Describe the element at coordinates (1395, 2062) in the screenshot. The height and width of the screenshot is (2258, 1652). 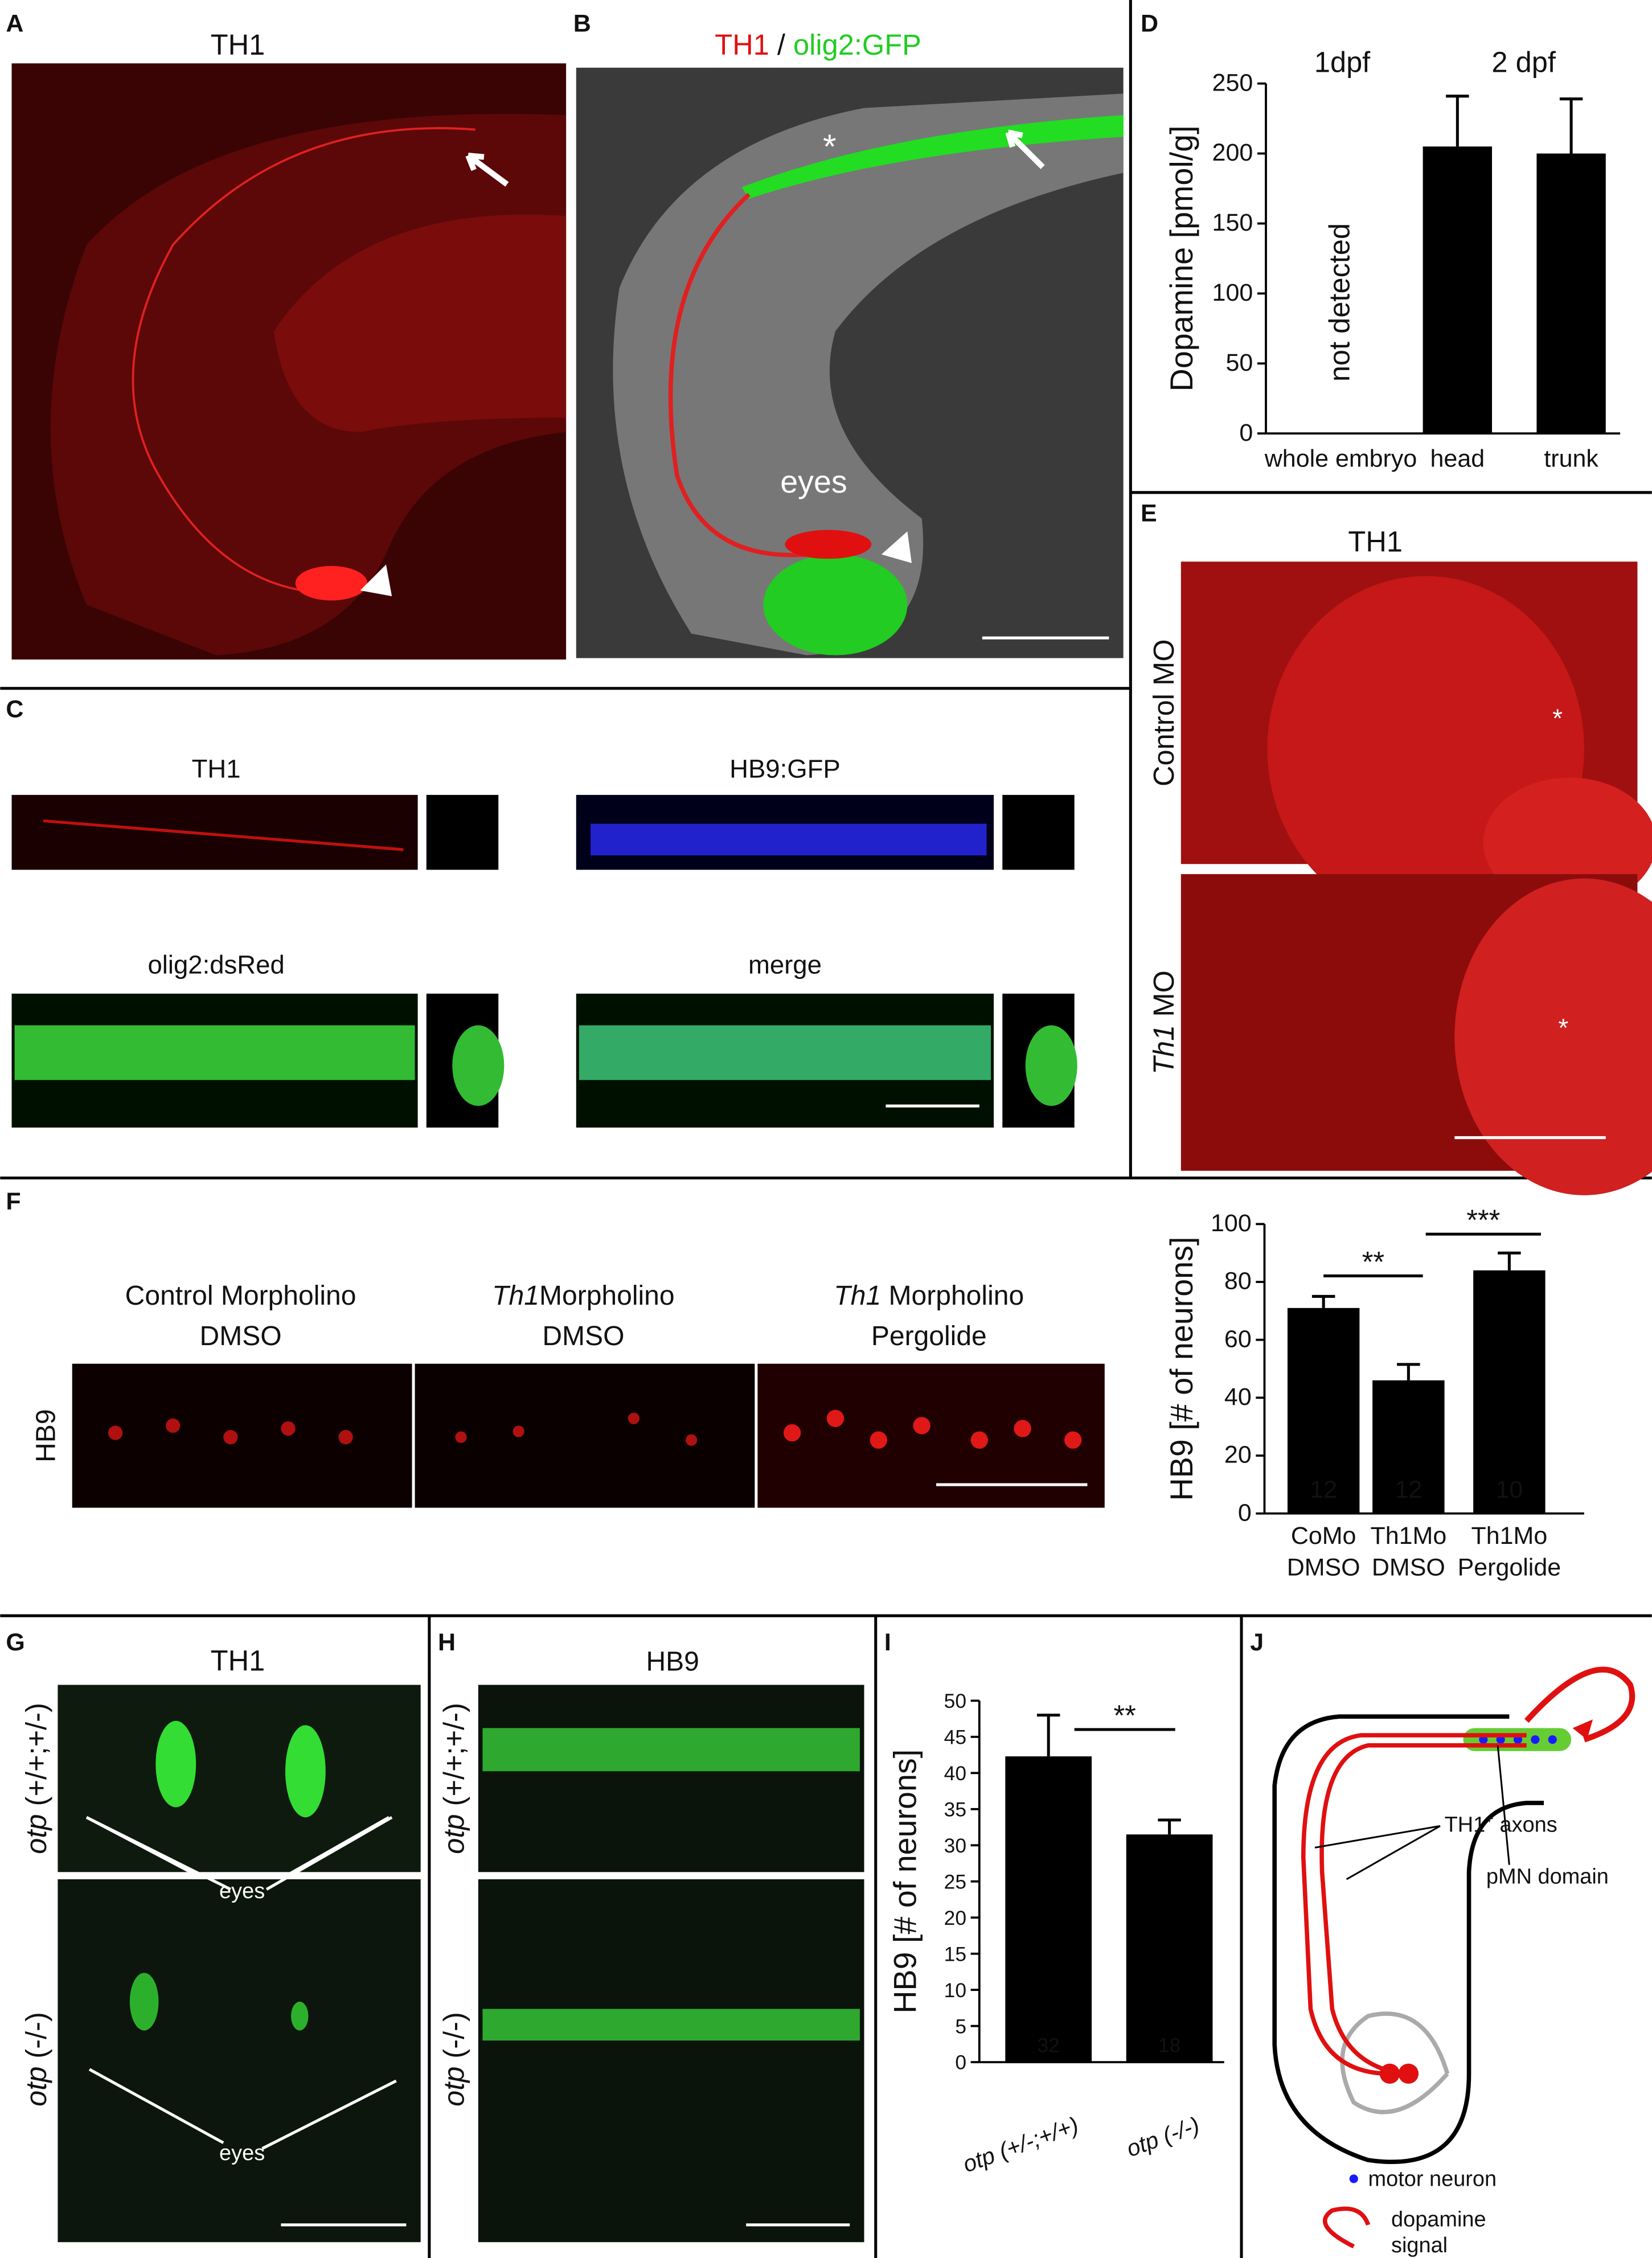
I see `eye-outline` at that location.